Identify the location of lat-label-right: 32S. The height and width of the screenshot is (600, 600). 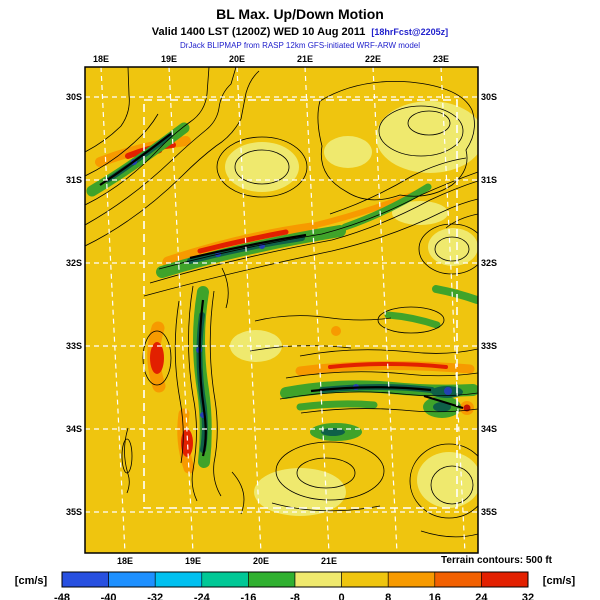
(489, 263).